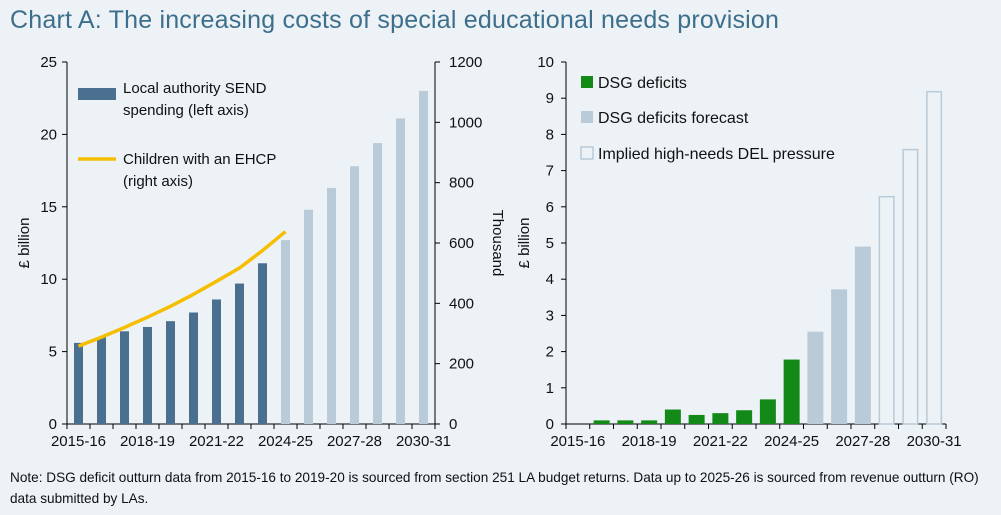 This screenshot has height=515, width=1001. Describe the element at coordinates (465, 62) in the screenshot. I see `right-y-tick-label: 1200` at that location.